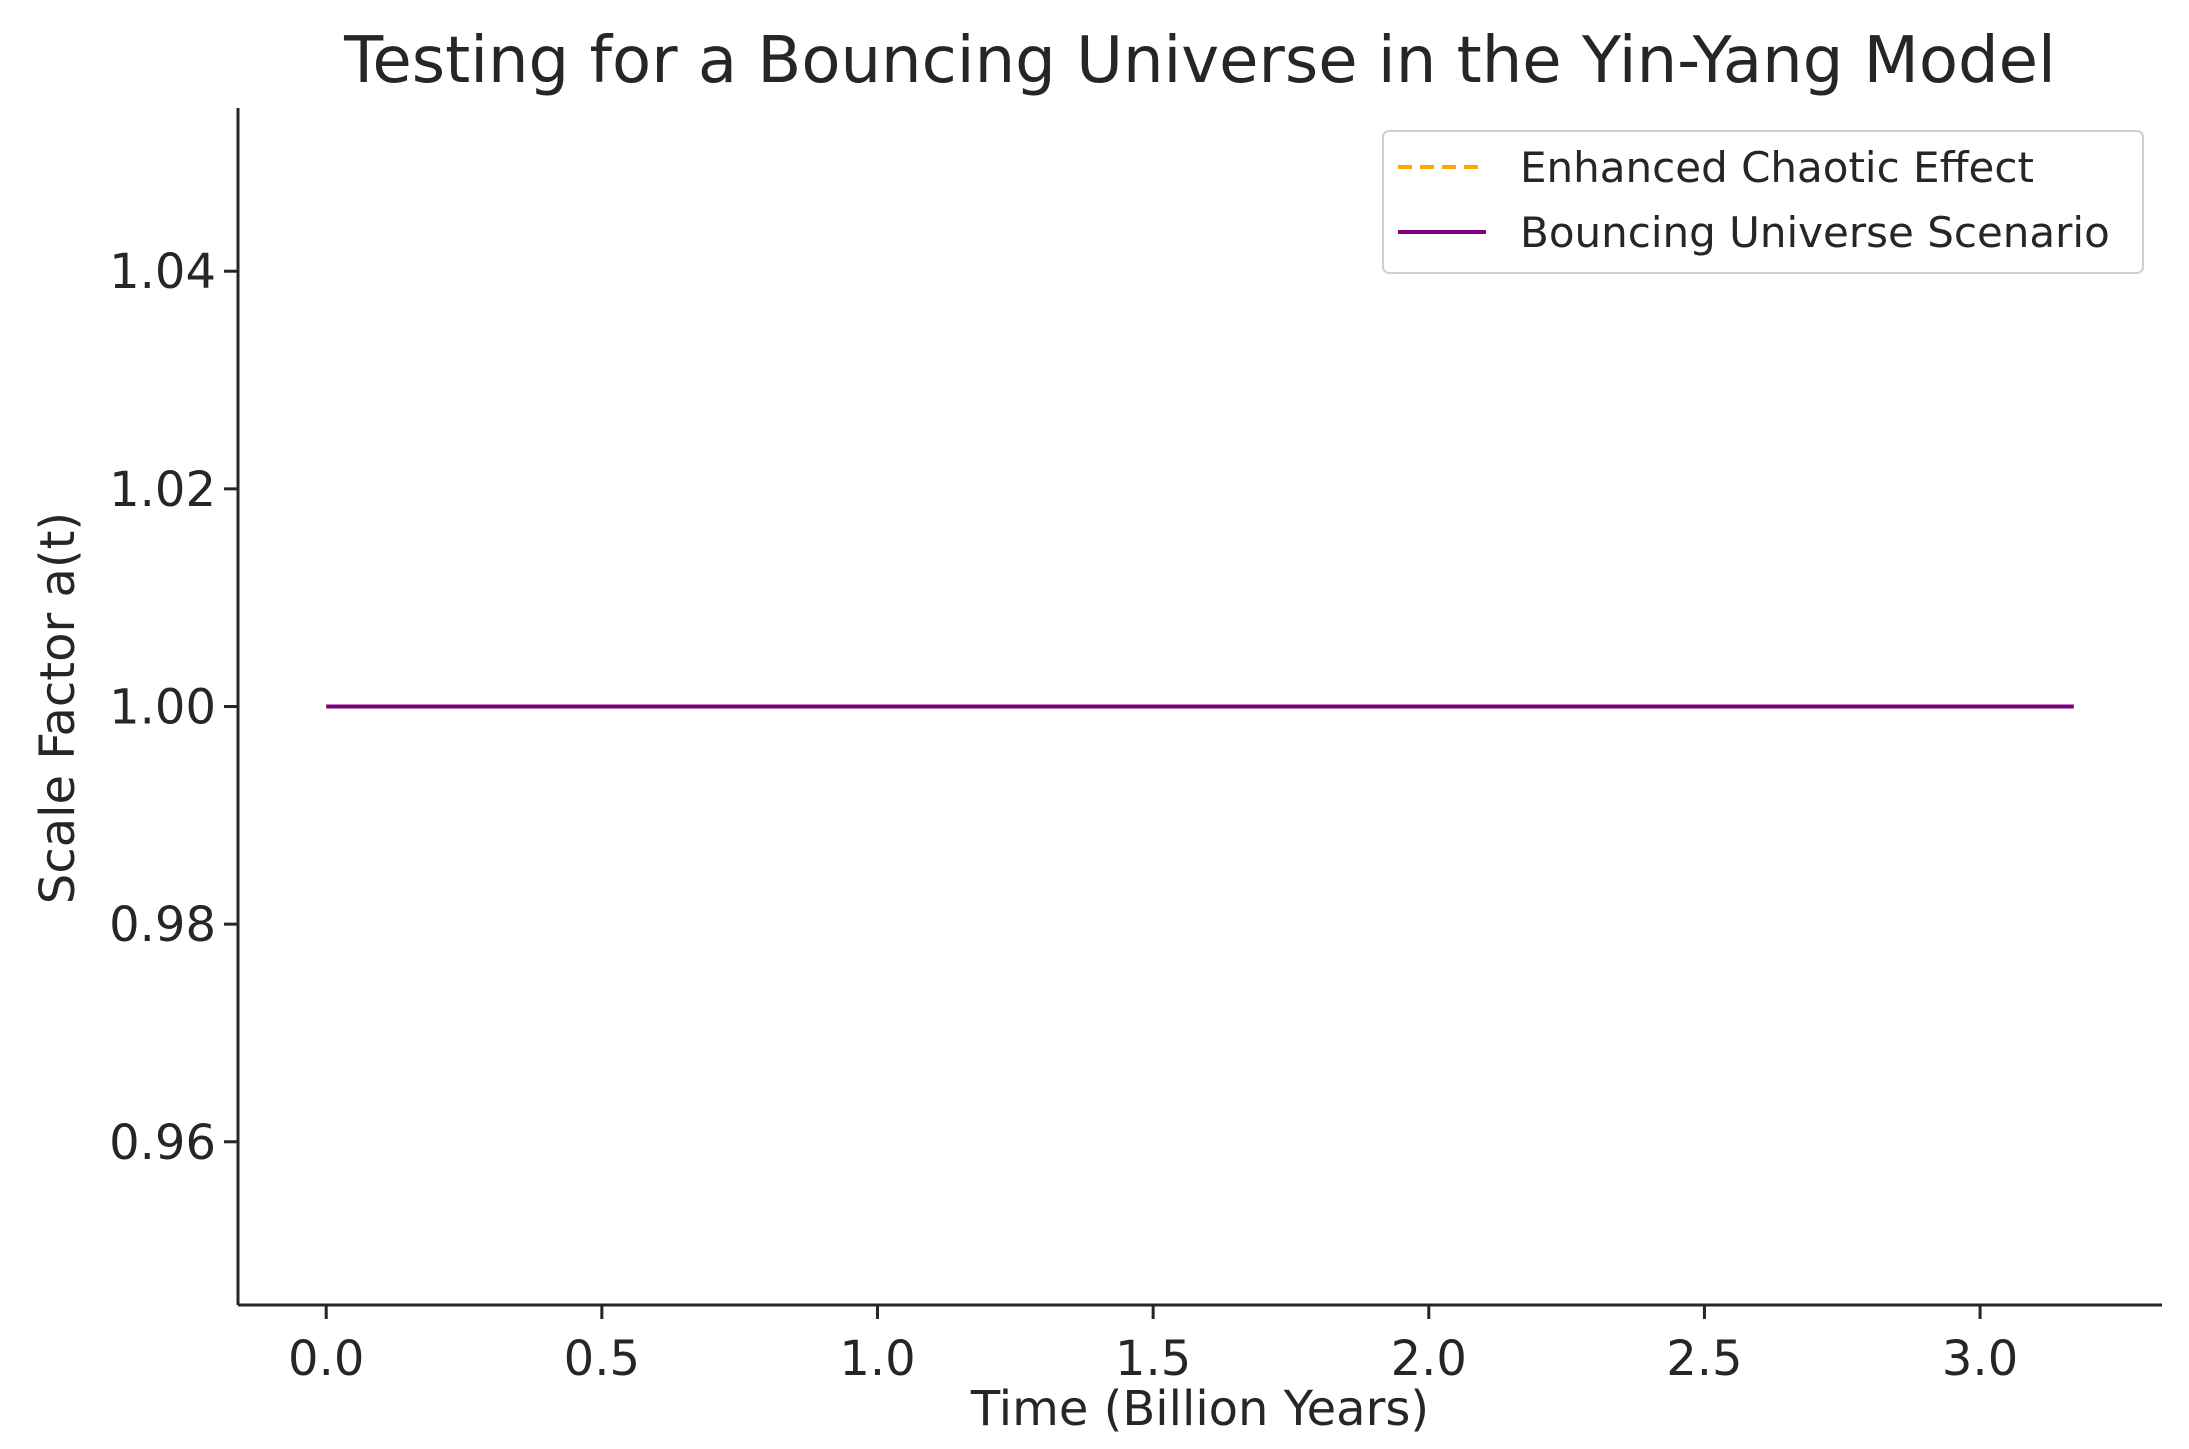 The image size is (2189, 1449). What do you see at coordinates (877, 1359) in the screenshot?
I see `x-tick-label: 1.0` at bounding box center [877, 1359].